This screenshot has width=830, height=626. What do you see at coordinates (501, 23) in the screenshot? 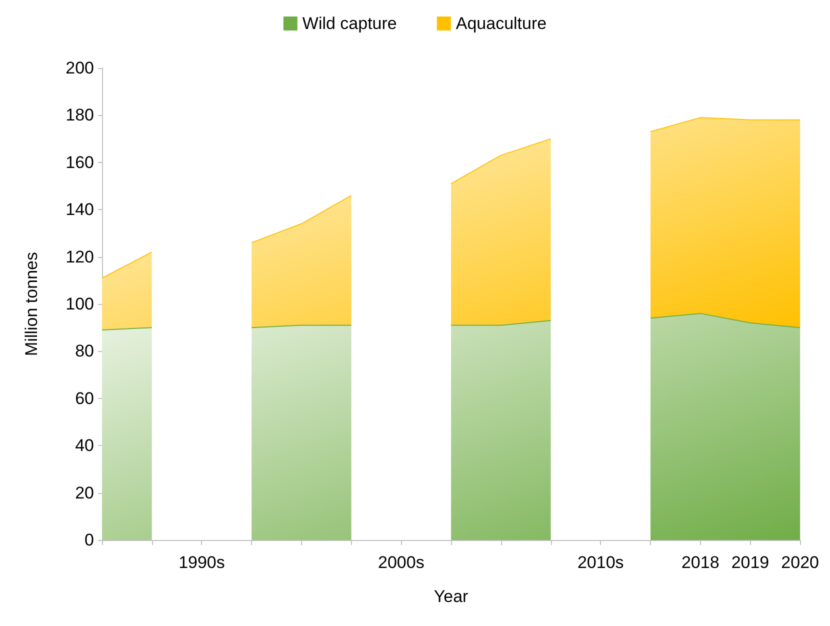
I see `legend-label: Aquaculture` at bounding box center [501, 23].